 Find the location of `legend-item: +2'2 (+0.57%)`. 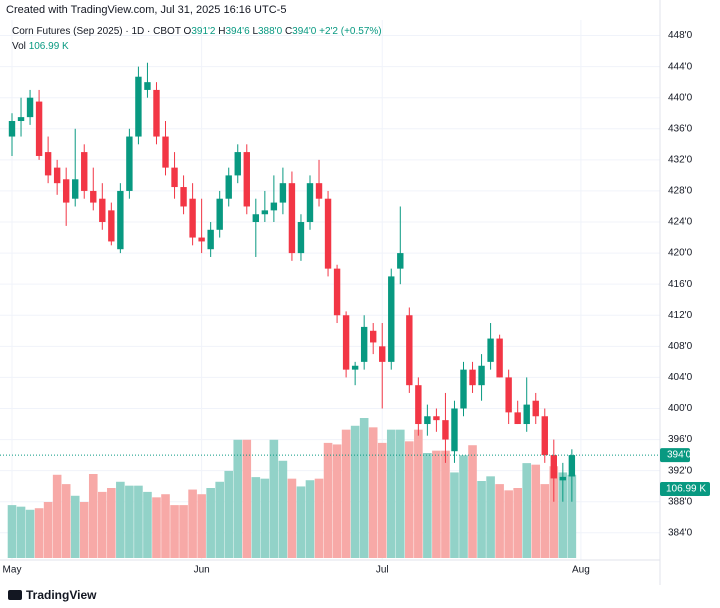

legend-item: +2'2 (+0.57%) is located at coordinates (350, 31).